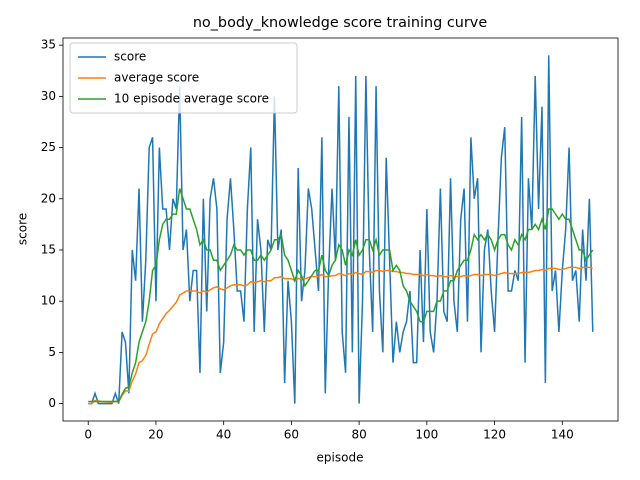 The width and height of the screenshot is (640, 480). What do you see at coordinates (426, 435) in the screenshot?
I see `x-tick-label: 100` at bounding box center [426, 435].